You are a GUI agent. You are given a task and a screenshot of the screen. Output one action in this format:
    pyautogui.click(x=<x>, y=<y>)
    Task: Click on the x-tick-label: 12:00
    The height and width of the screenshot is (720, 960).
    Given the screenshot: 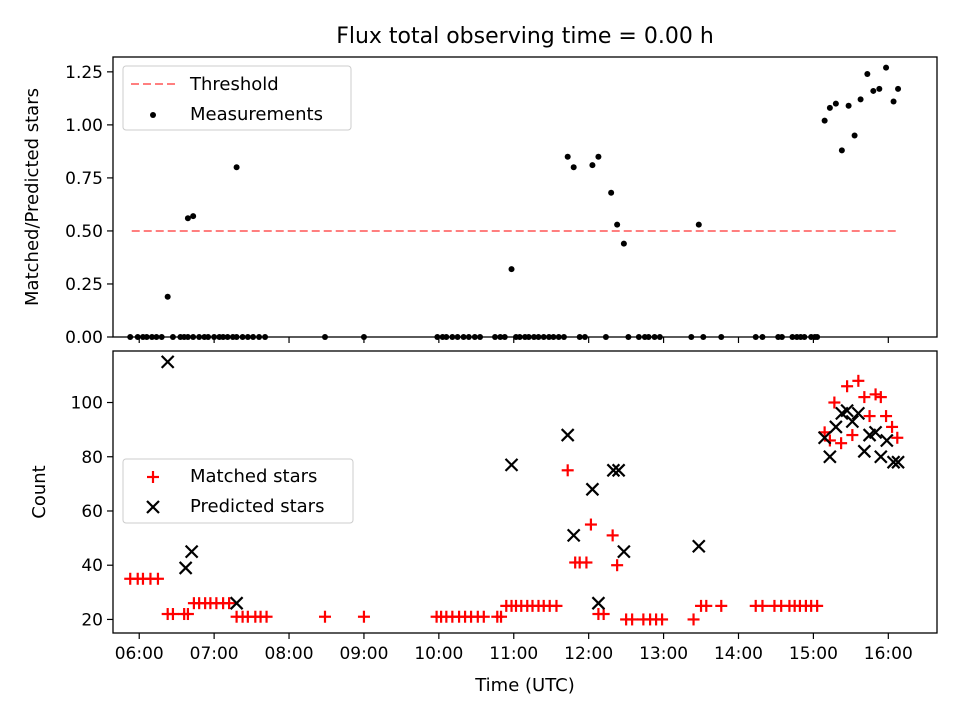 What is the action you would take?
    pyautogui.click(x=588, y=654)
    